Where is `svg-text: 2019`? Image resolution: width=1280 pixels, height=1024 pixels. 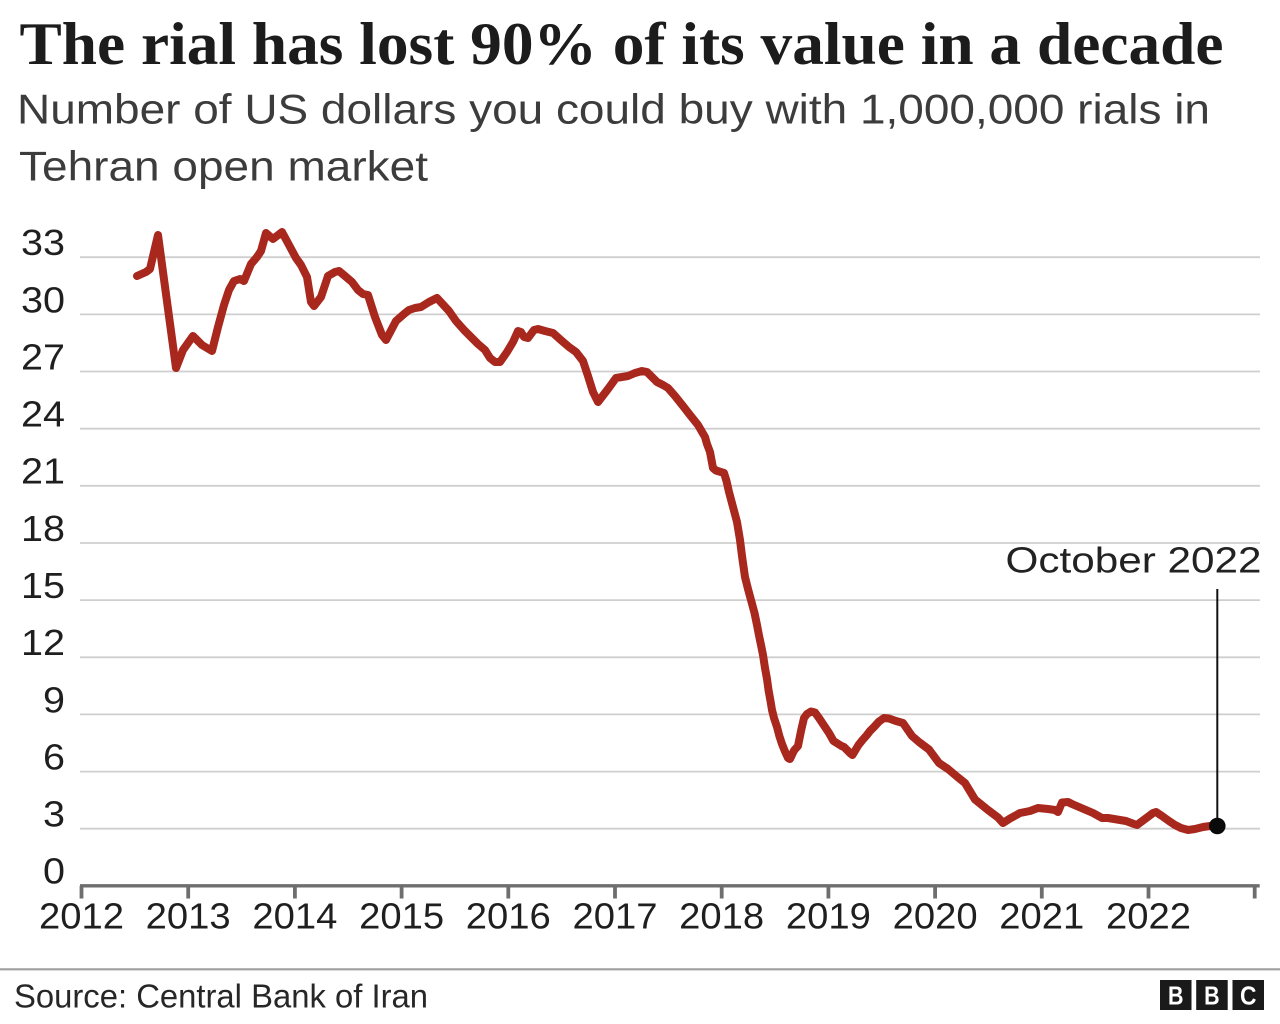 svg-text: 2019 is located at coordinates (828, 916).